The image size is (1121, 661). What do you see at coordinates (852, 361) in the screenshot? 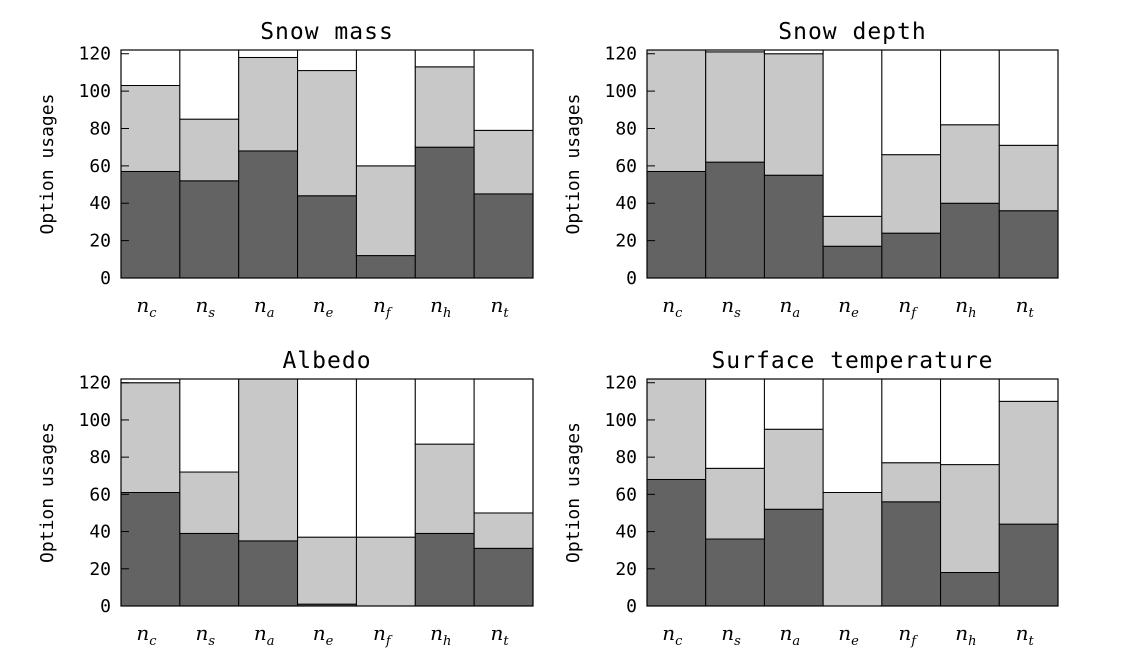
I see `chart-title: Surface temperature` at bounding box center [852, 361].